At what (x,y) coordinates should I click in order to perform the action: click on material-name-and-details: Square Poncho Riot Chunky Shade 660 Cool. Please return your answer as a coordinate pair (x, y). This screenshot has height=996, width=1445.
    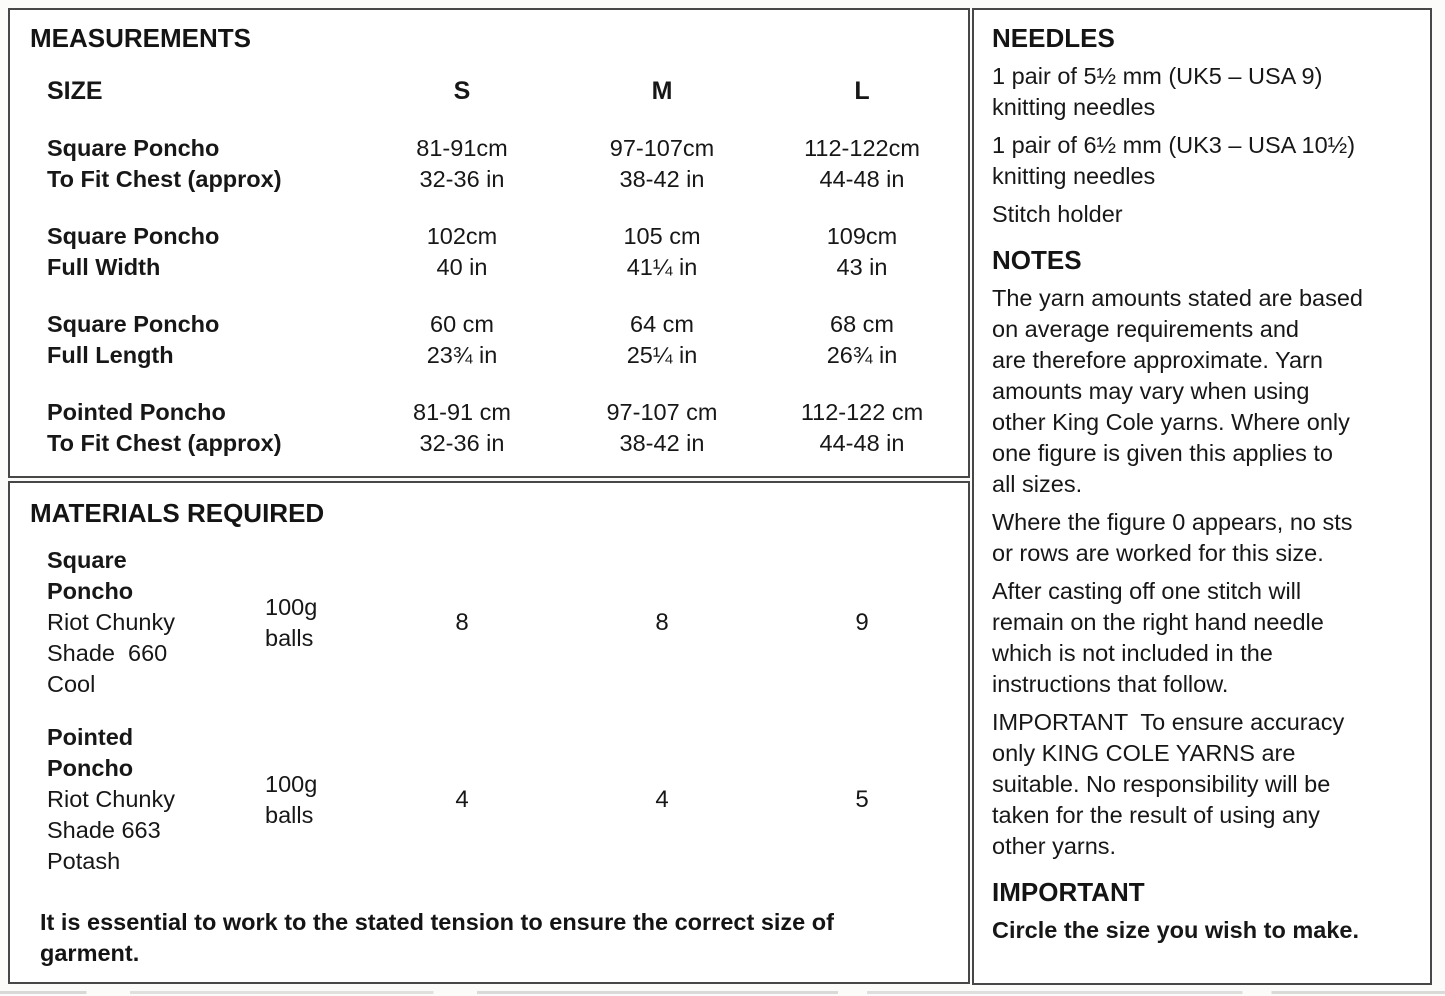
    Looking at the image, I should click on (147, 622).